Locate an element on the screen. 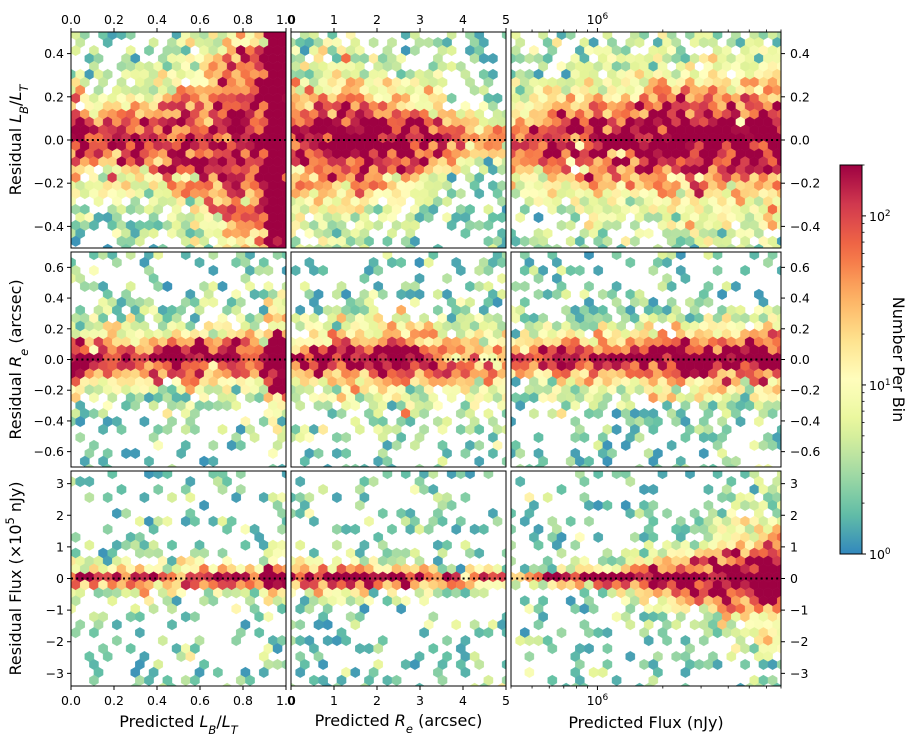 This screenshot has height=738, width=911. panel-r2-c1 is located at coordinates (398, 580).